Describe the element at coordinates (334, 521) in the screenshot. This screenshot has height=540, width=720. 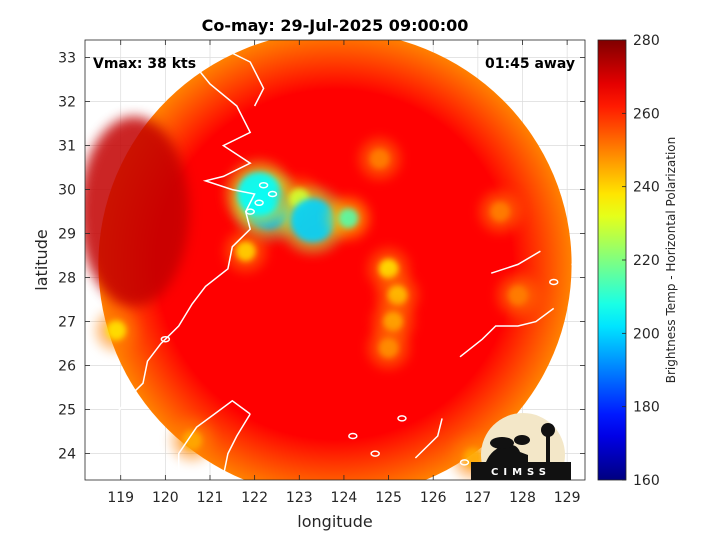
I see `x-axis-label: longitude` at that location.